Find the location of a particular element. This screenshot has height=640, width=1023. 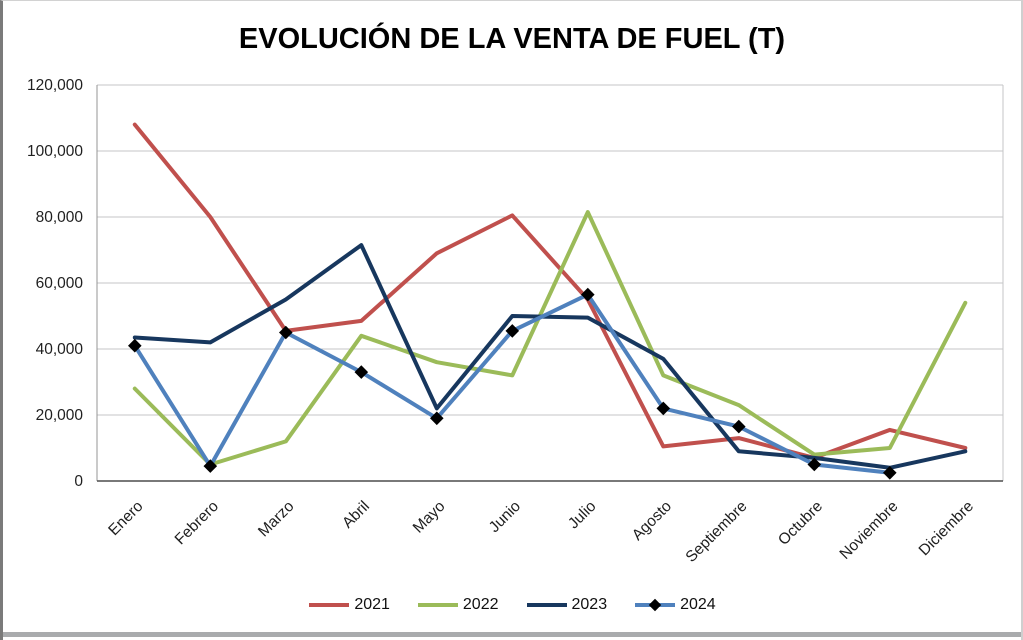

y-axis-tick-label: 80,000 is located at coordinates (60, 217).